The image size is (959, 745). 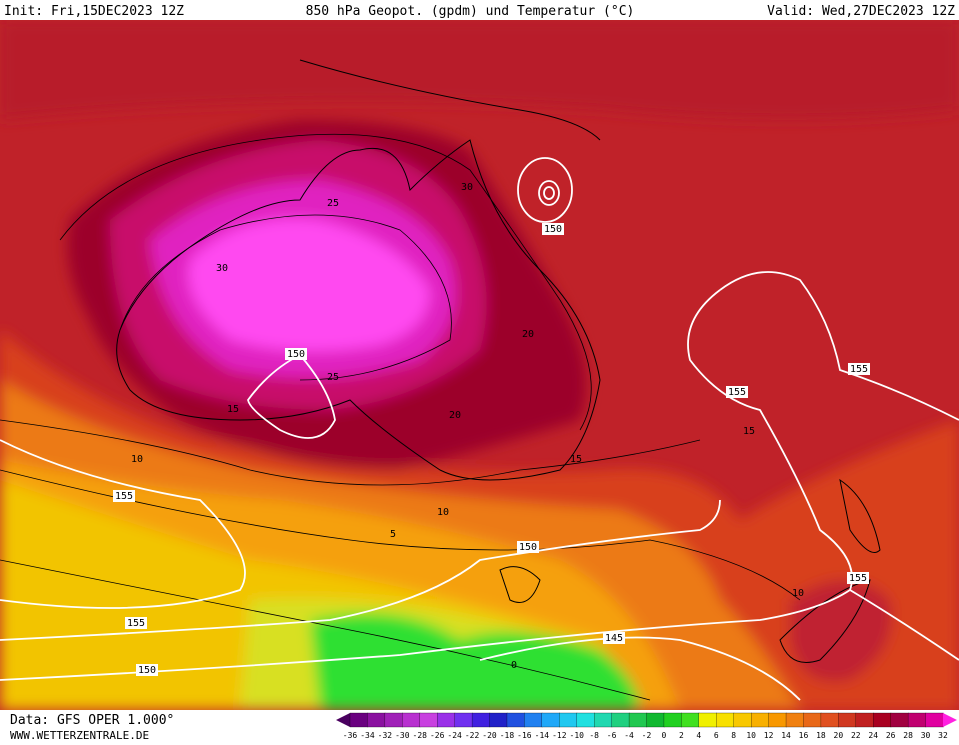 What do you see at coordinates (891, 735) in the screenshot?
I see `colorbar-label: 26` at bounding box center [891, 735].